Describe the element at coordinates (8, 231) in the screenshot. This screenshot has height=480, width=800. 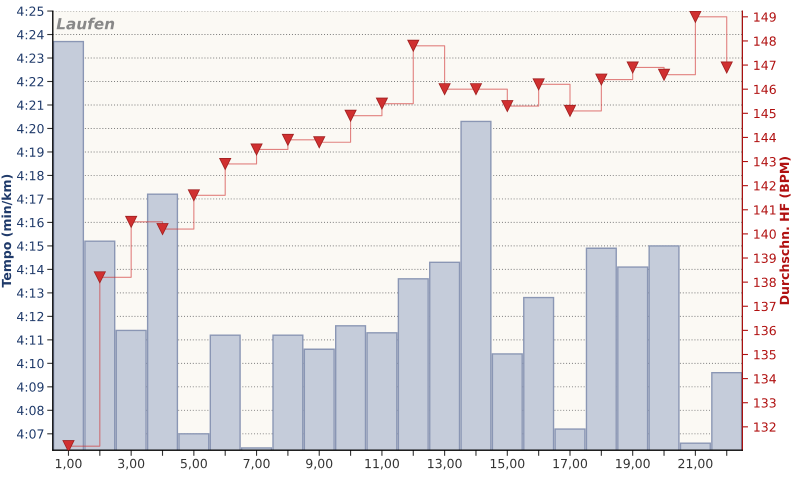
I see `y-axis-title: Tempo (min/km)` at that location.